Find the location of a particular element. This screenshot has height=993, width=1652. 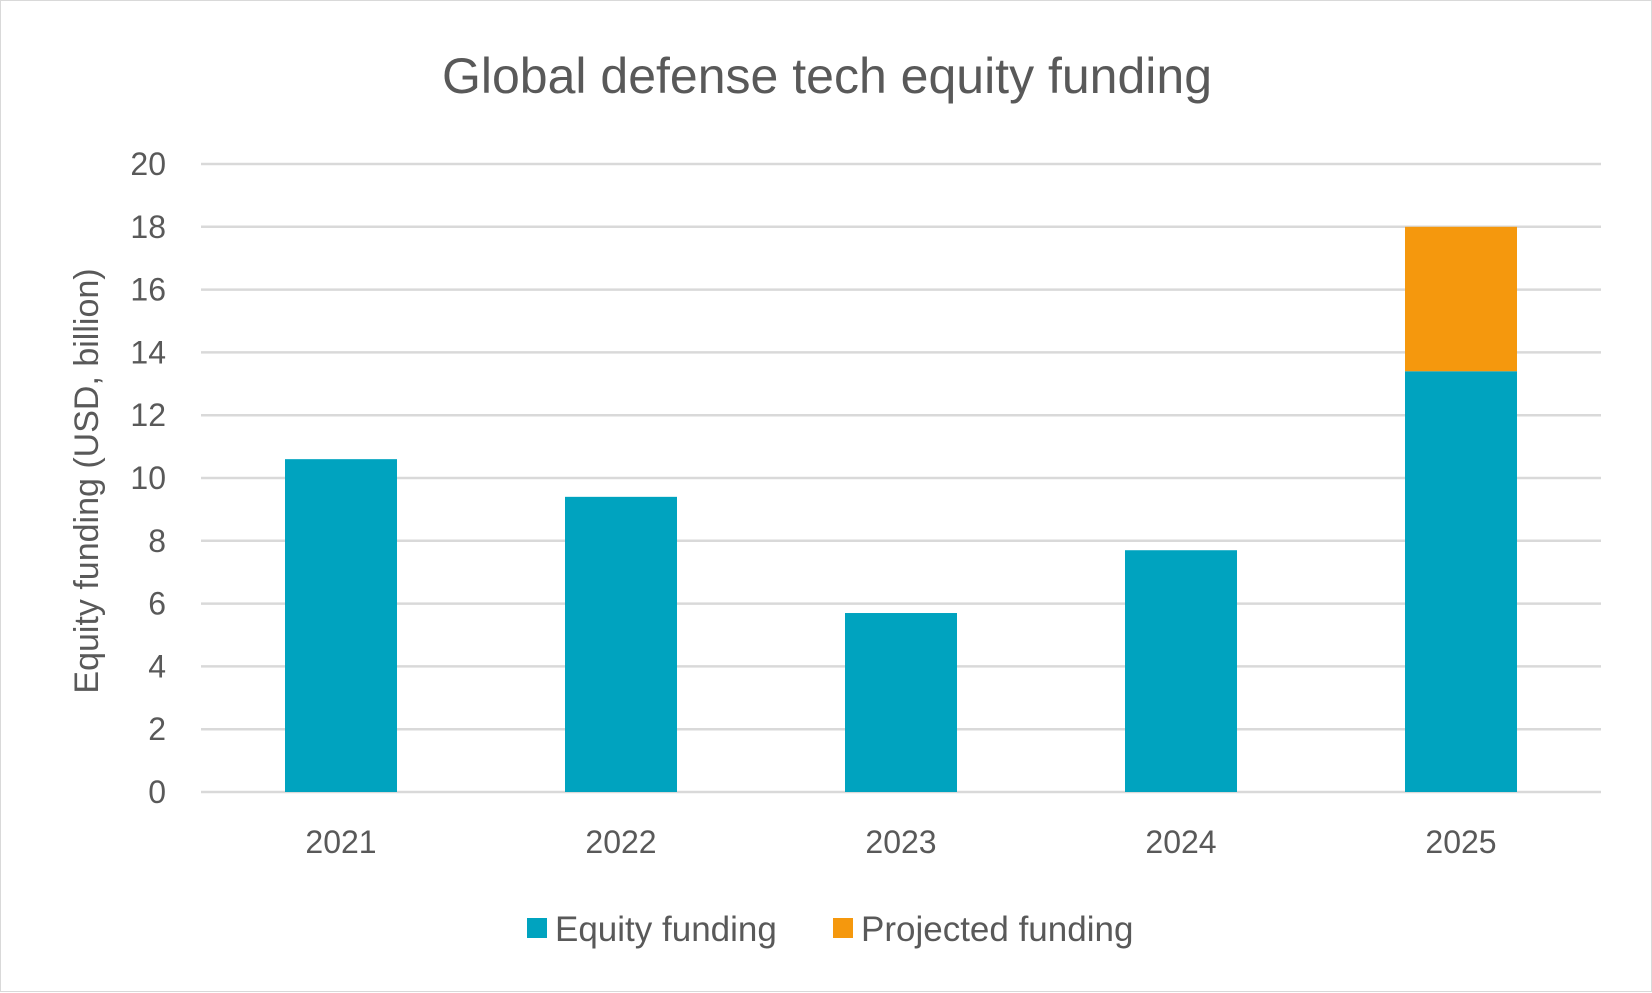

x-tick-label: 2022 is located at coordinates (620, 842).